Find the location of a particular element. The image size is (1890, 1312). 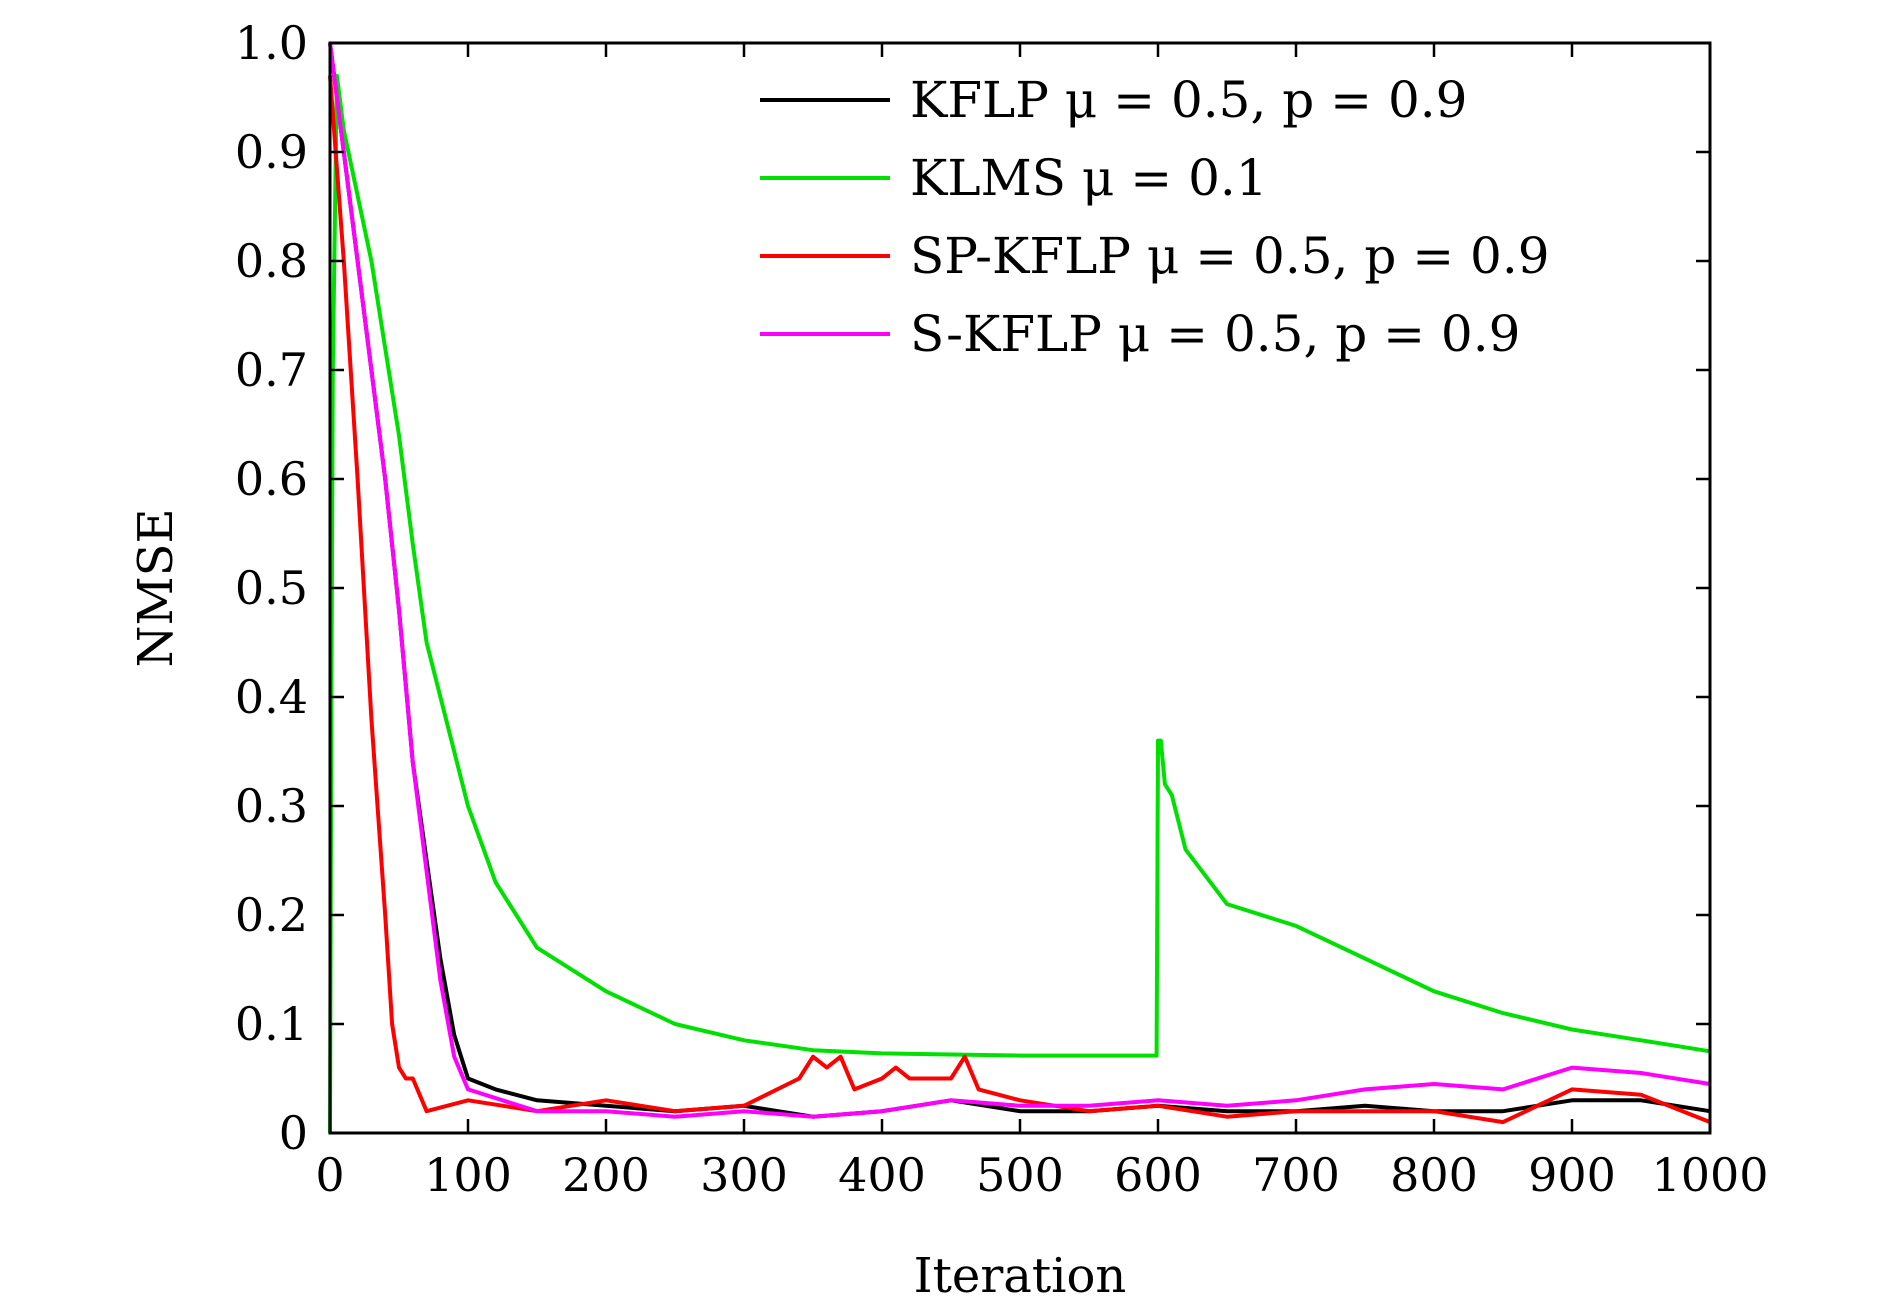

legend-label-2: SP-KFLP μ = 0.5, p = 0.9 is located at coordinates (1230, 256).